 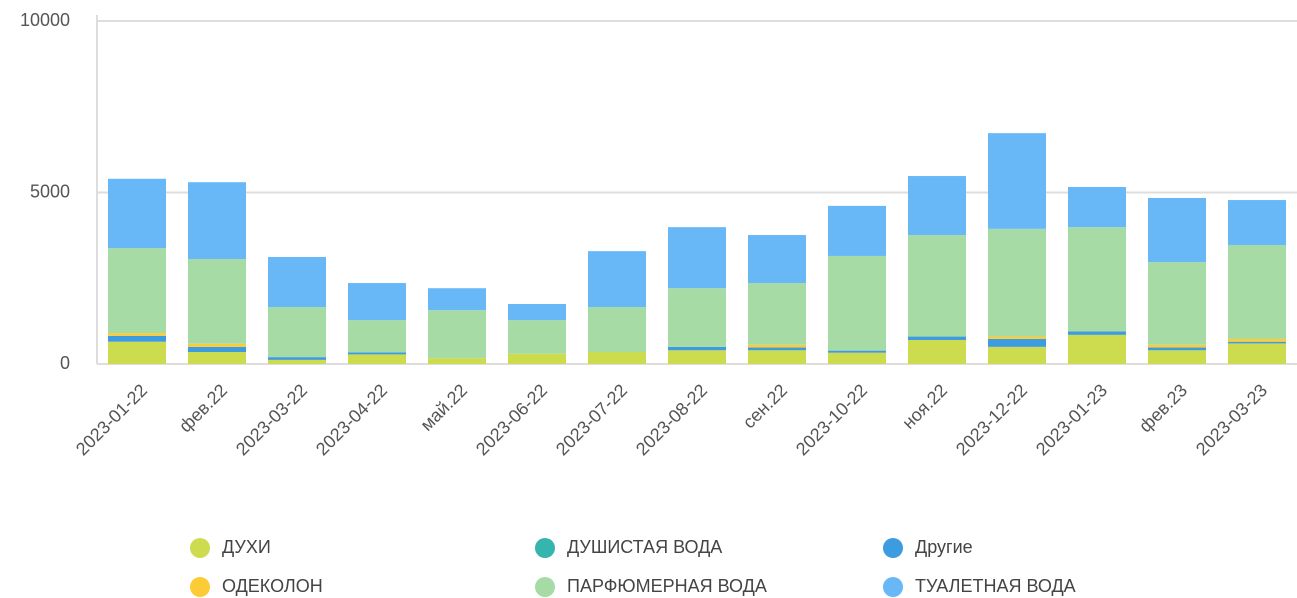 I want to click on x-tick-label: 2023-08-22, so click(x=671, y=419).